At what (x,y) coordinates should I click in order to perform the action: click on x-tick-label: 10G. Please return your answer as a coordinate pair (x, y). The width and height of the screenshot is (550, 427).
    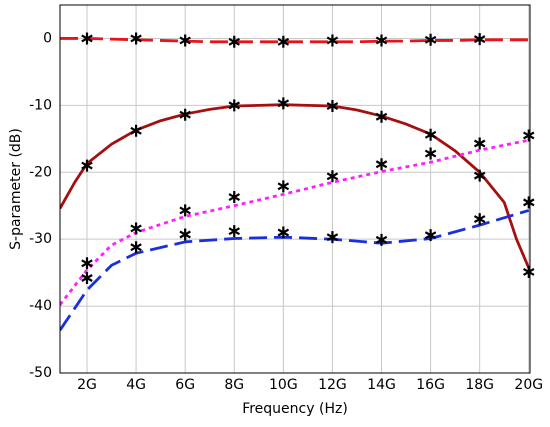
    Looking at the image, I should click on (283, 385).